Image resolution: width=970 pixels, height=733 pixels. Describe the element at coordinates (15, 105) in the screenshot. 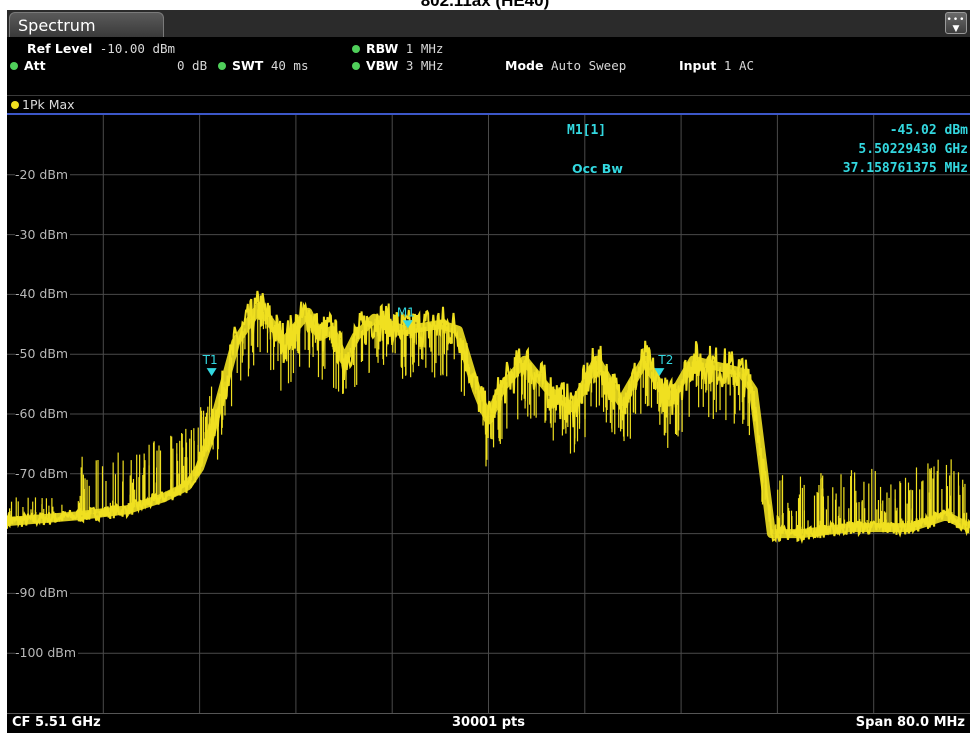

I see `trace-dot-icon` at that location.